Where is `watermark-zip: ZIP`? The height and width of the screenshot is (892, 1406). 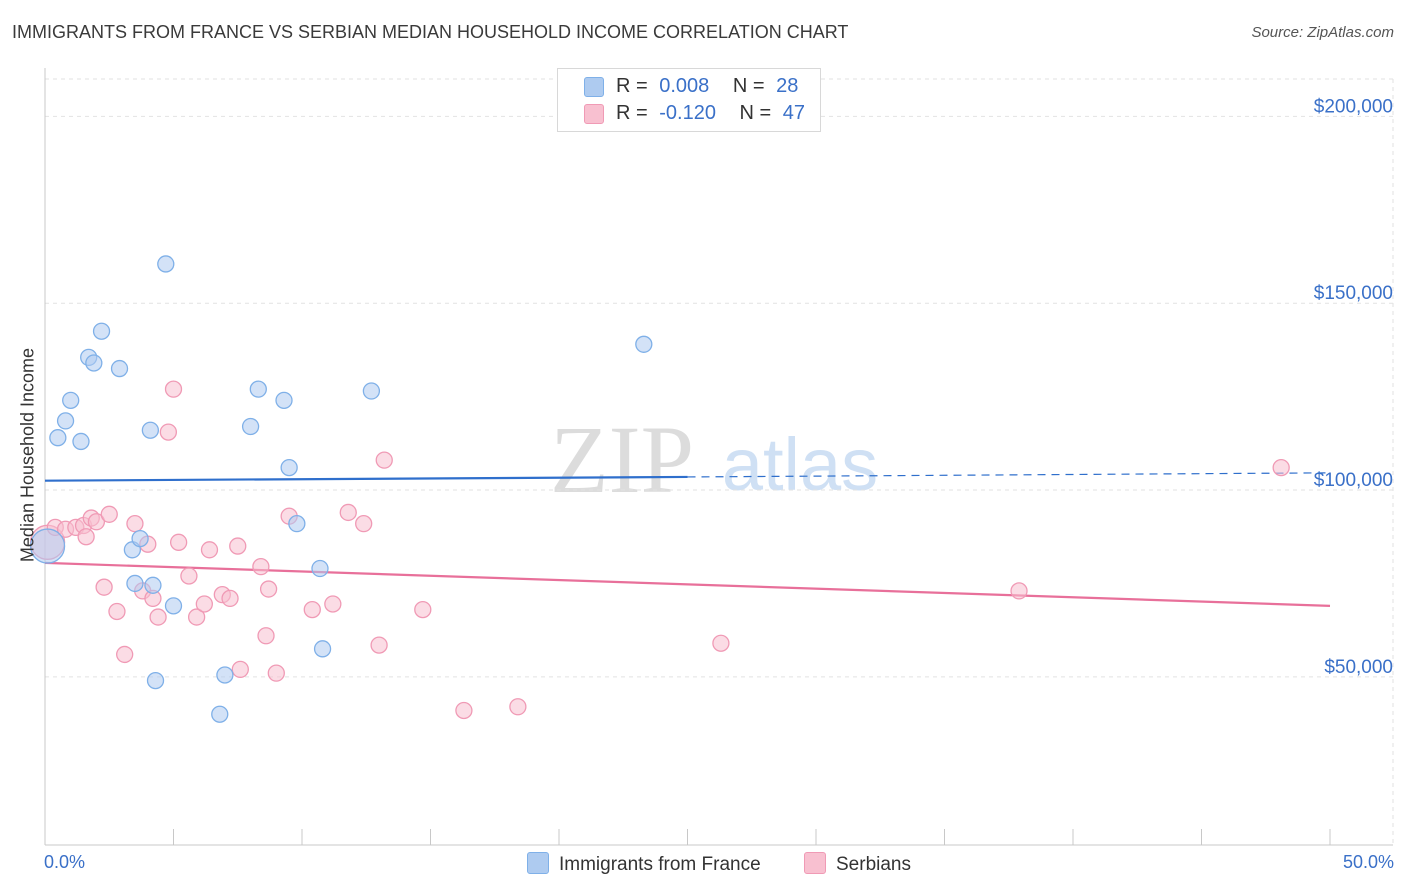
watermark-zip: ZIP is located at coordinates (622, 459).